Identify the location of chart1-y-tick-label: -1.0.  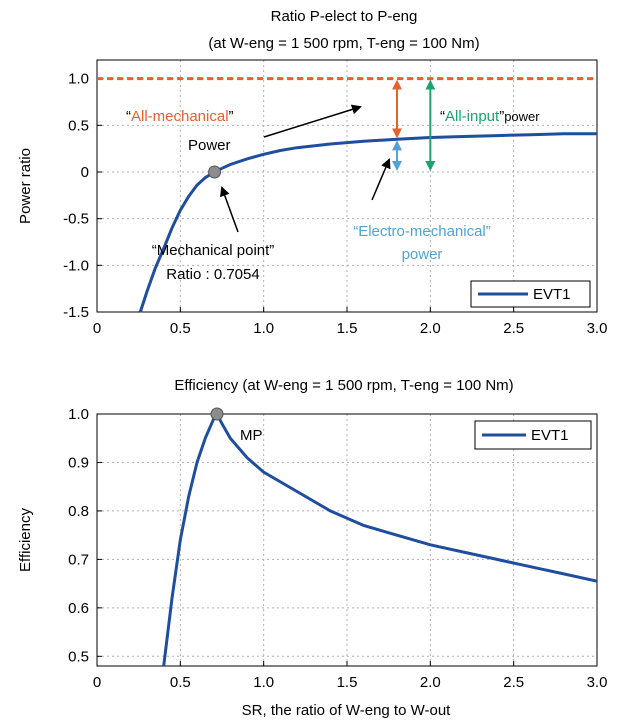
(76, 265).